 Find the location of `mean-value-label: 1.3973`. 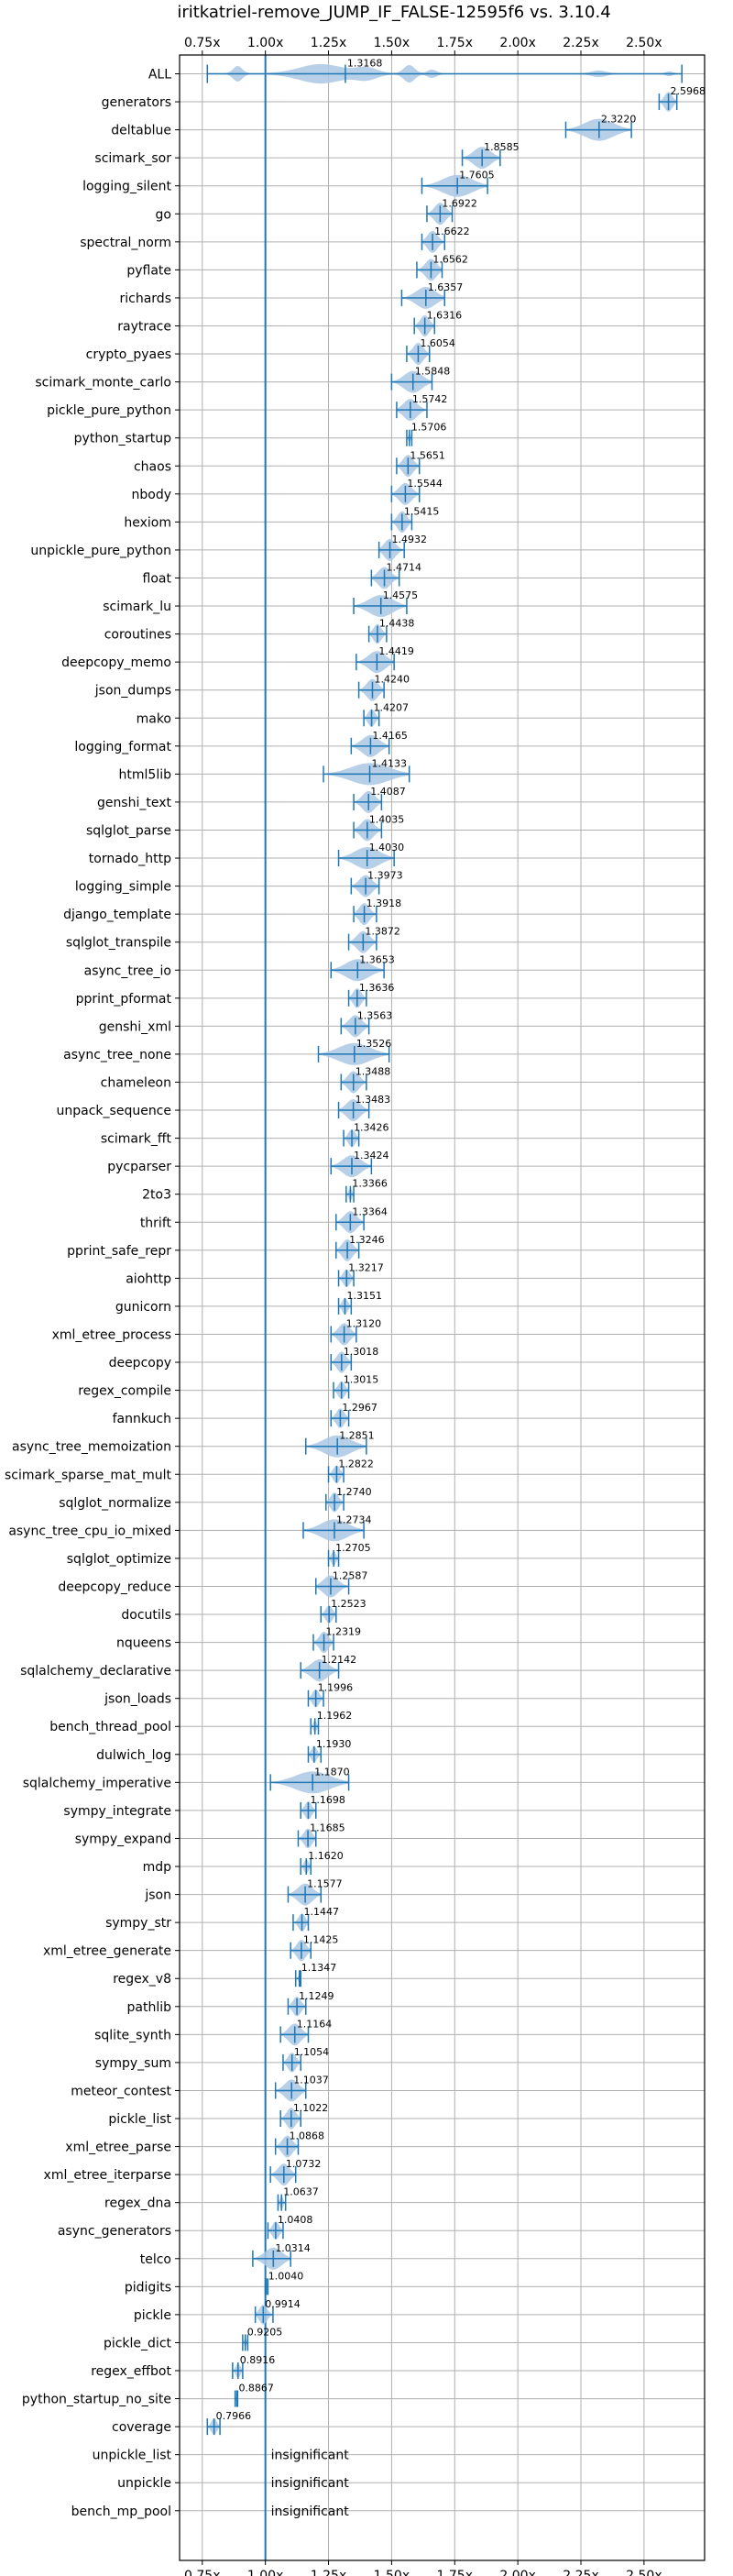

mean-value-label: 1.3973 is located at coordinates (385, 876).